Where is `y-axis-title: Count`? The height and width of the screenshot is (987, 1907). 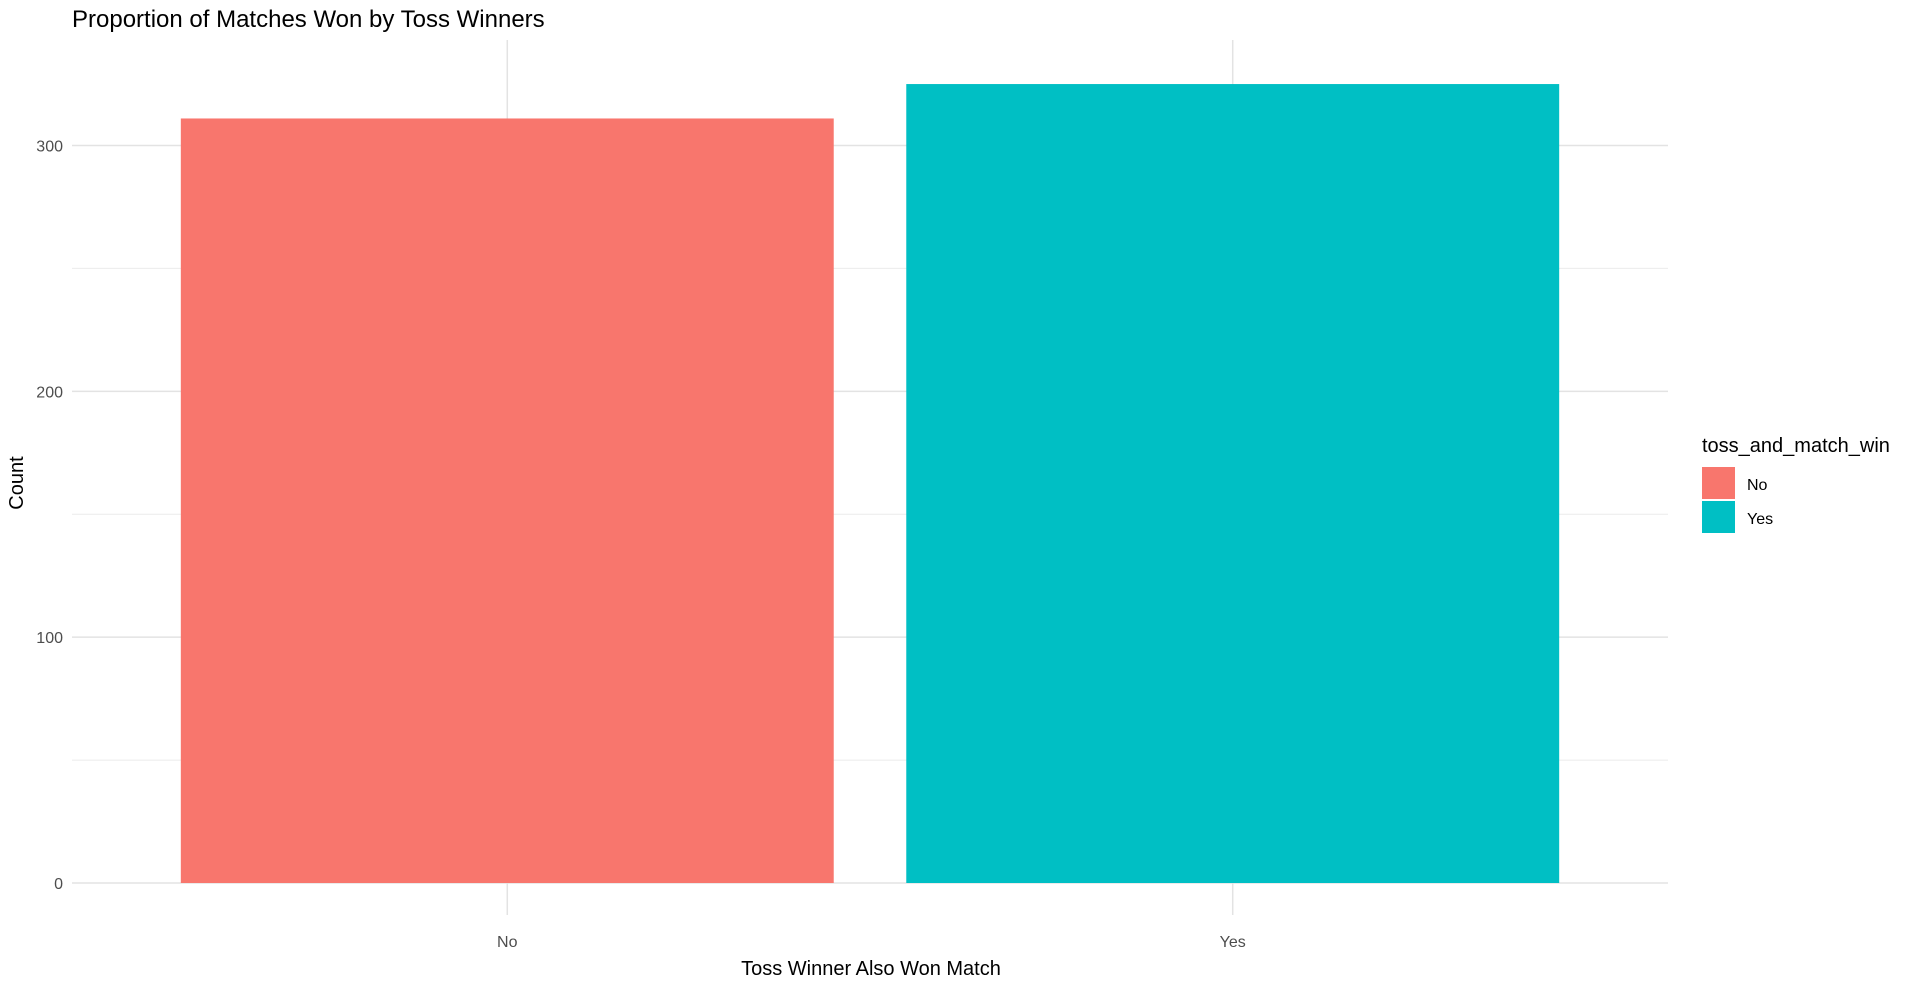 y-axis-title: Count is located at coordinates (17, 483).